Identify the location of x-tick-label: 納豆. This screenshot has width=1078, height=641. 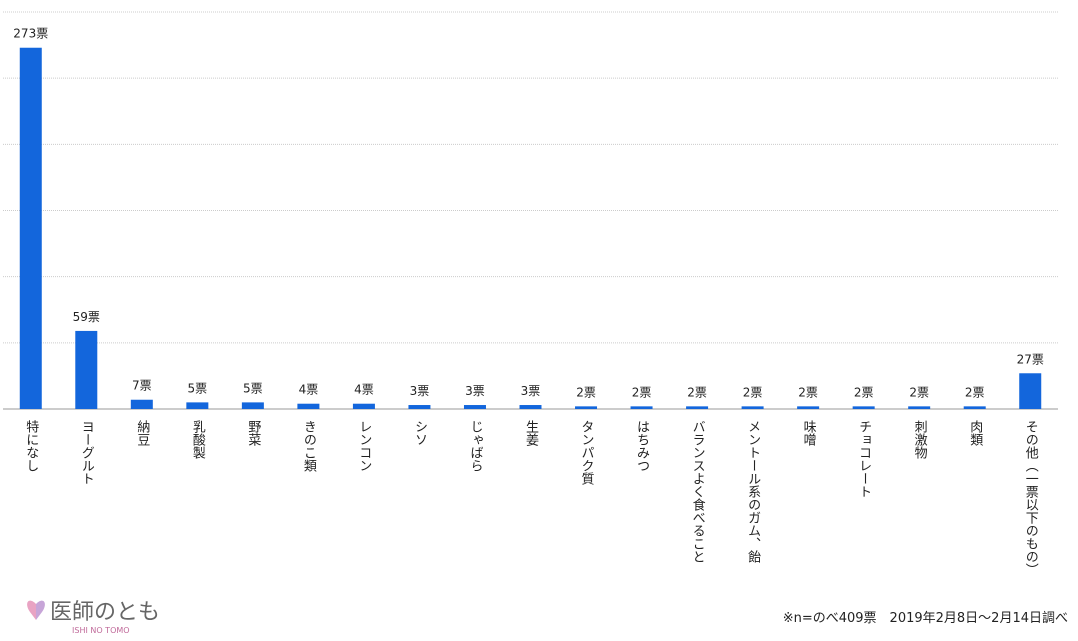
(142, 433).